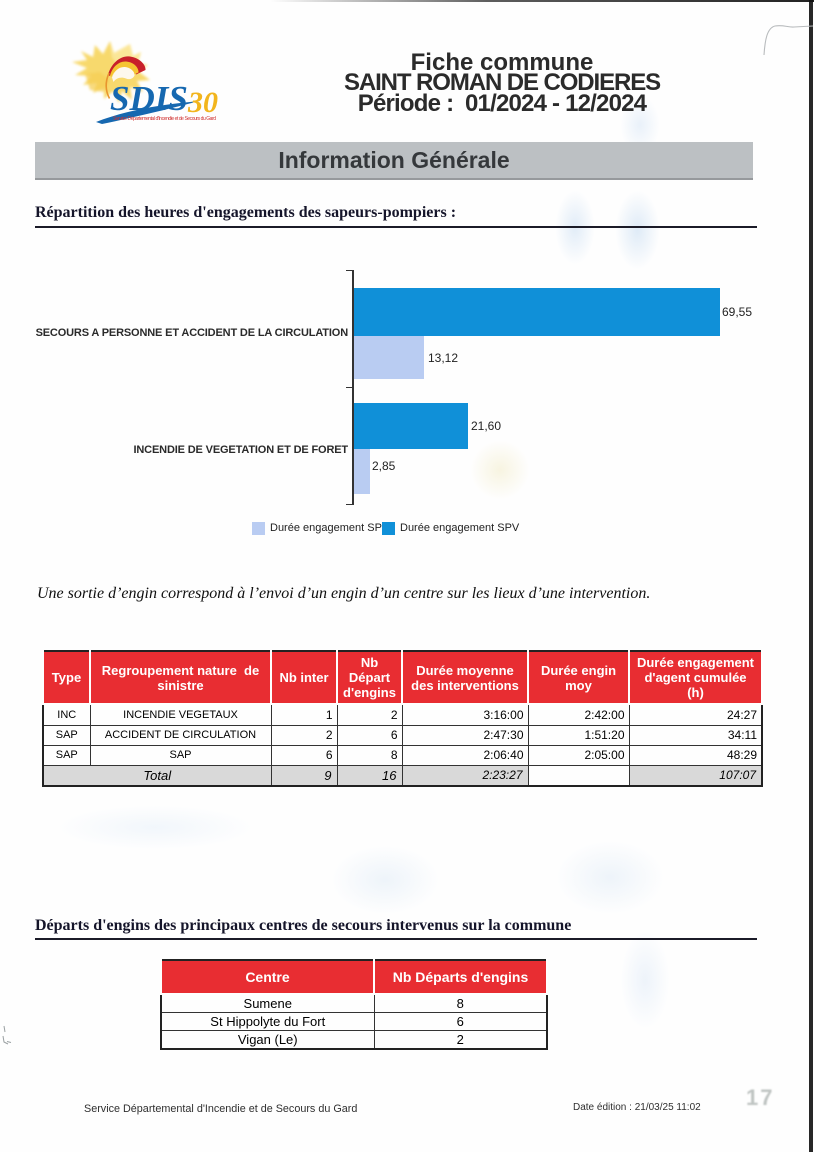 This screenshot has height=1152, width=814. I want to click on svg-text: 30, so click(202, 102).